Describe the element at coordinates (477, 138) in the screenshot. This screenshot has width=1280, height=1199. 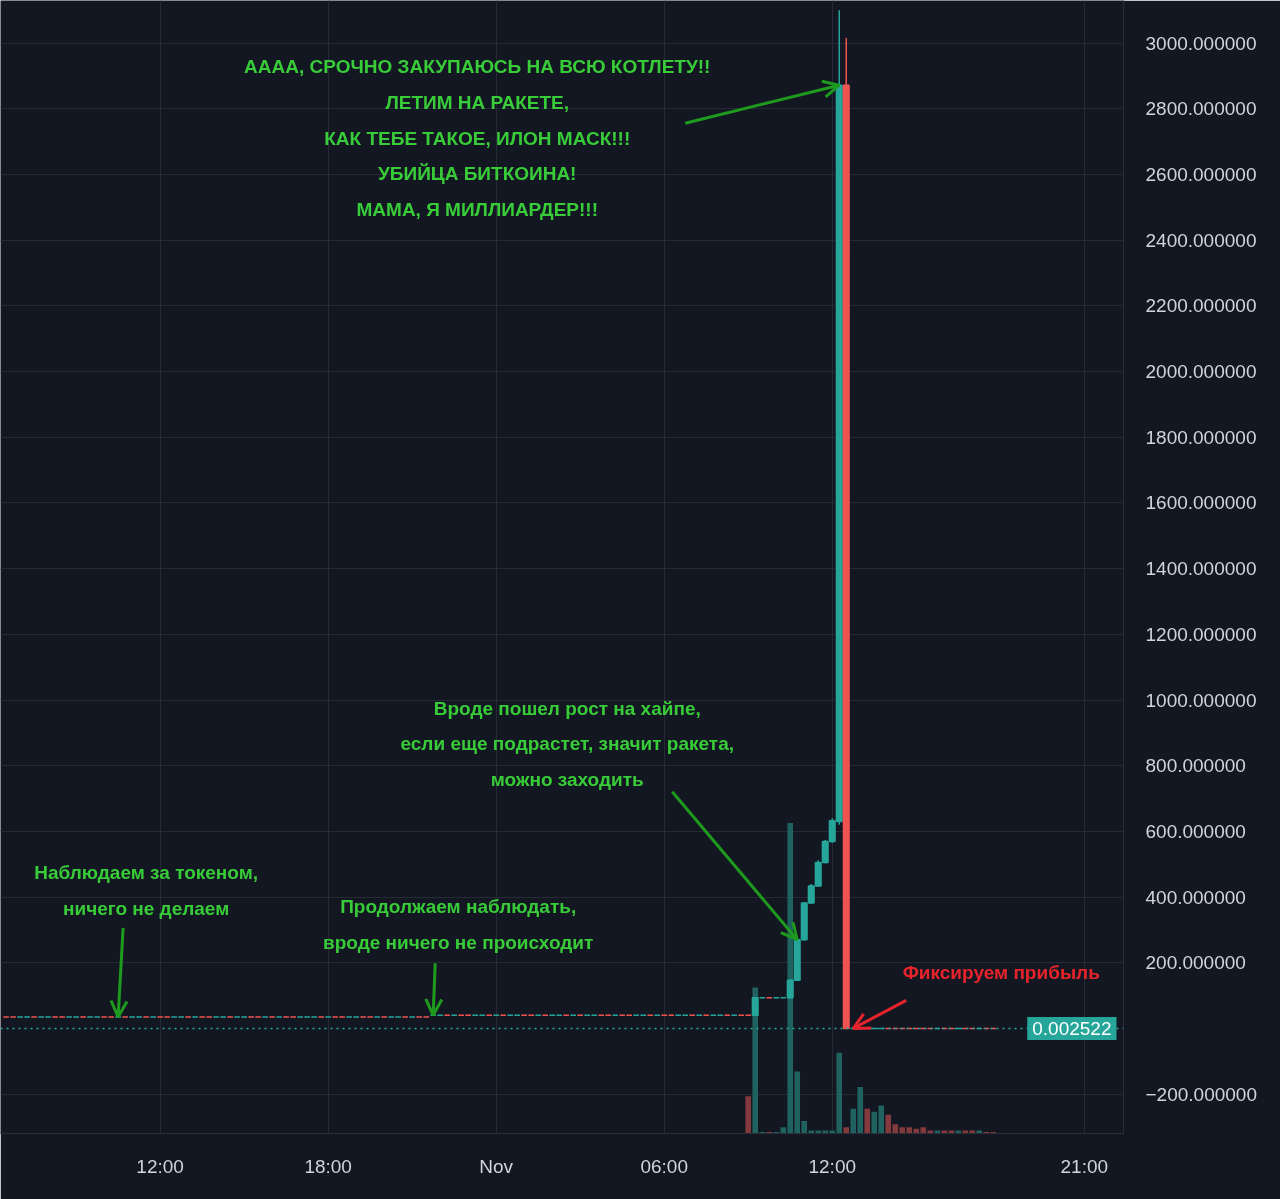
I see `annotation: АААА, СРОЧНО ЗАКУПАЮСЬ НА ВСЮ КОТЛЕТУ!! ЛЕТИМ НА РАКЕТЕ, КАК ТЕБЕ ТАКОЕ, ИЛОН МАСК!!! УБИЙЦА БИТКОИНА! МАМА, Я МИЛЛИАРДЕР!!!` at that location.